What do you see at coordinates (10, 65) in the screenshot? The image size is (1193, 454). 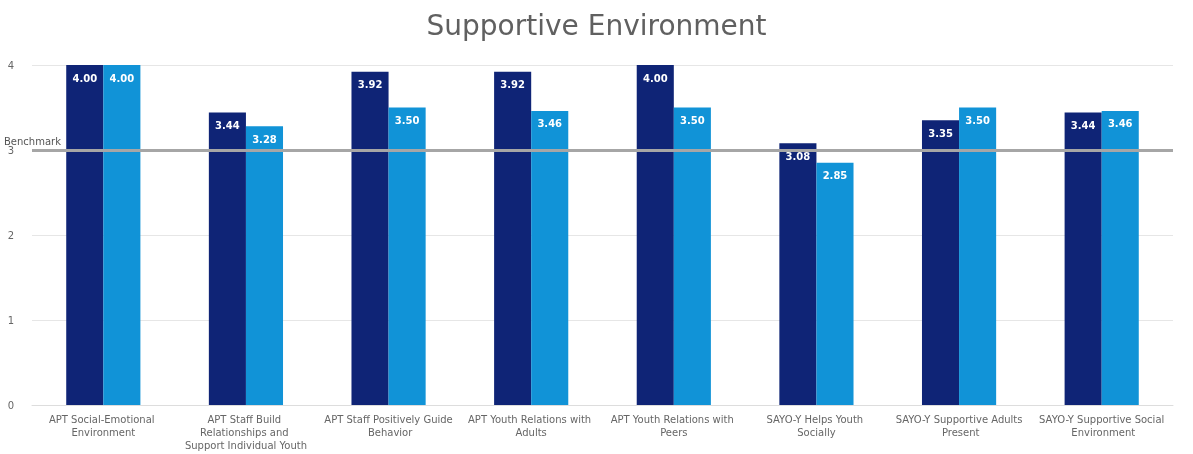 I see `y-tick-label: 4` at bounding box center [10, 65].